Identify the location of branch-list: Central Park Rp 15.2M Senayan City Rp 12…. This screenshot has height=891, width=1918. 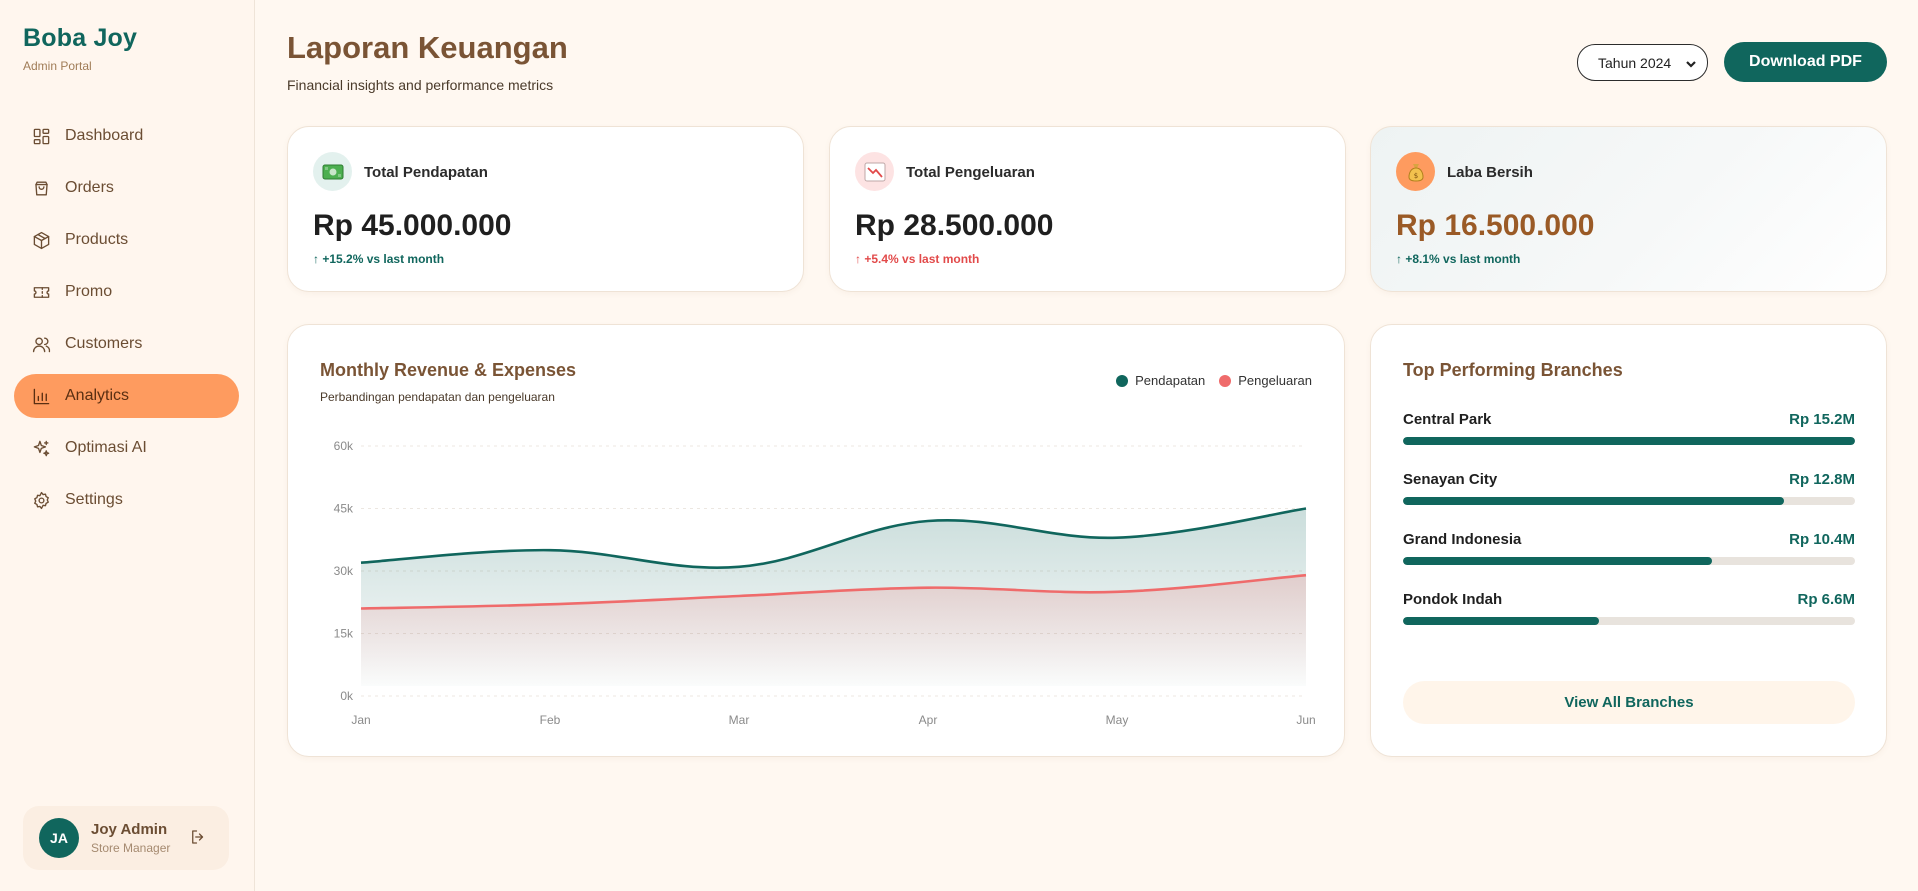
(1629, 531).